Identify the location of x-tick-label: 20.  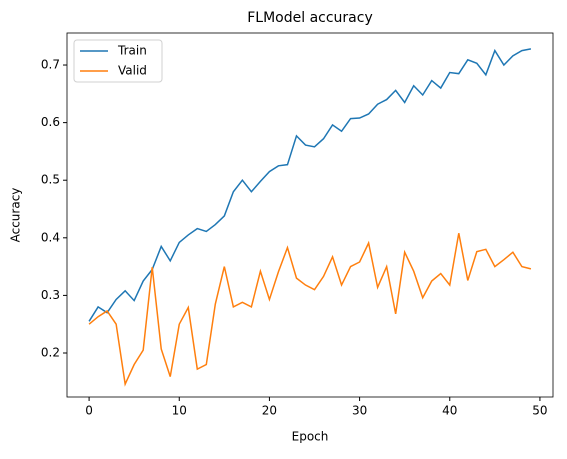
(269, 411).